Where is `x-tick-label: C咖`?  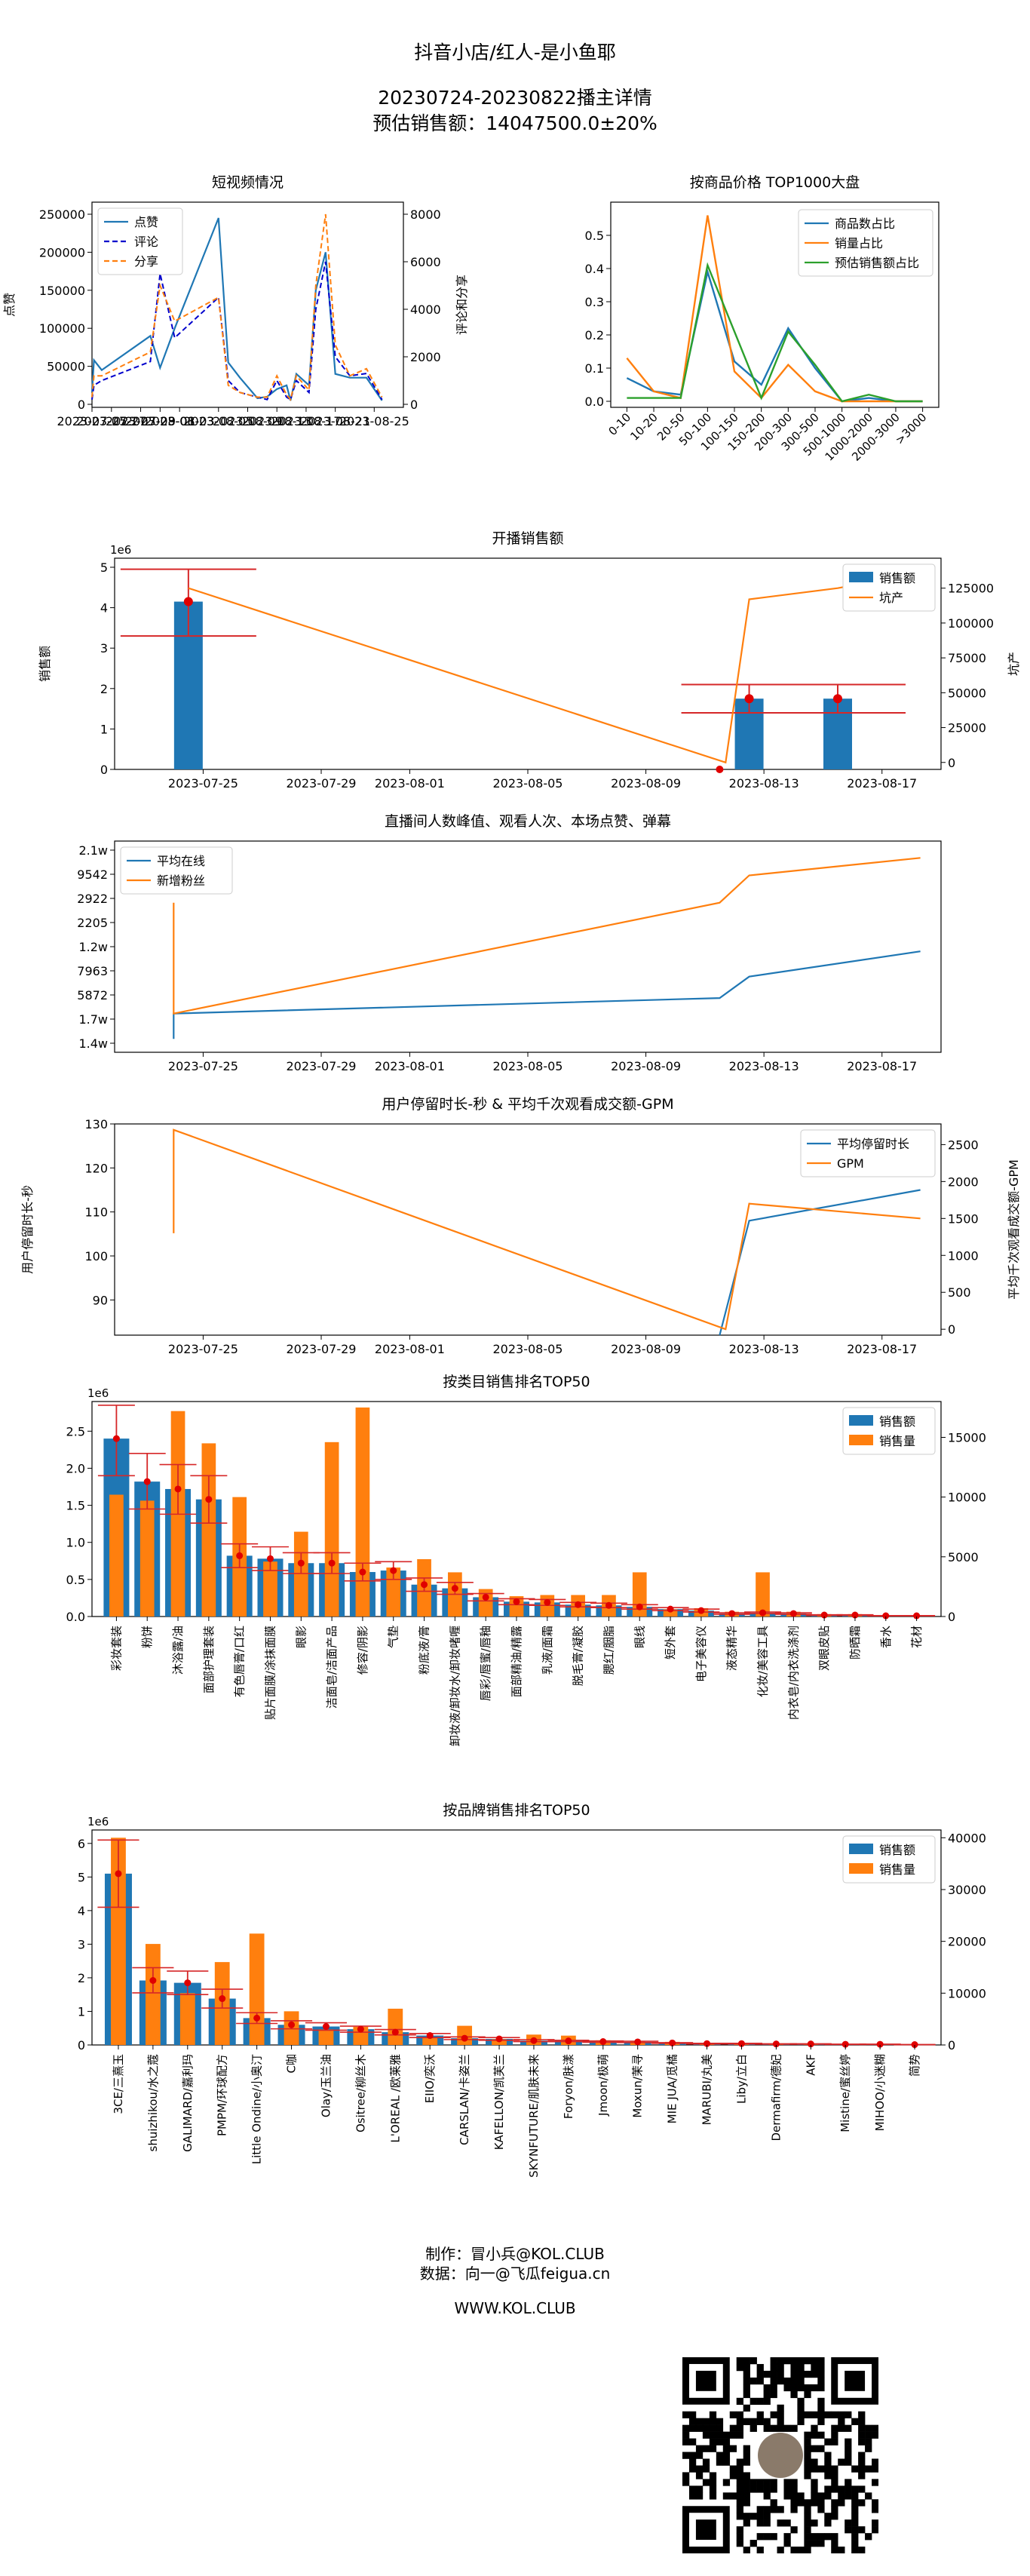 x-tick-label: C咖 is located at coordinates (292, 2063).